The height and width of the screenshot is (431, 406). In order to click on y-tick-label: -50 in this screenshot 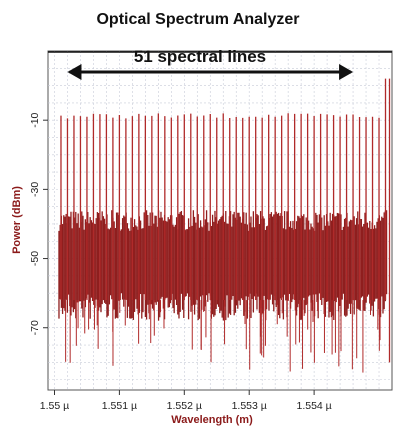, I will do `click(35, 258)`.